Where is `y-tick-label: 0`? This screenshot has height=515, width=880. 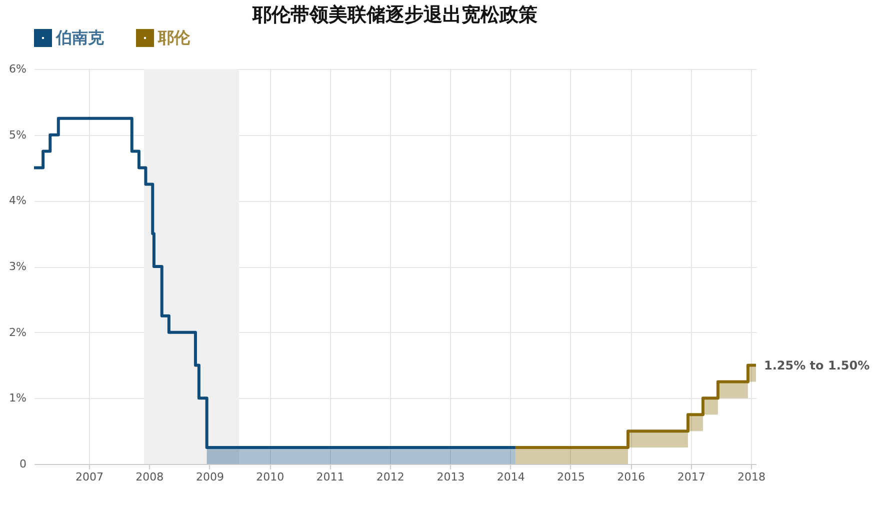
y-tick-label: 0 is located at coordinates (23, 464).